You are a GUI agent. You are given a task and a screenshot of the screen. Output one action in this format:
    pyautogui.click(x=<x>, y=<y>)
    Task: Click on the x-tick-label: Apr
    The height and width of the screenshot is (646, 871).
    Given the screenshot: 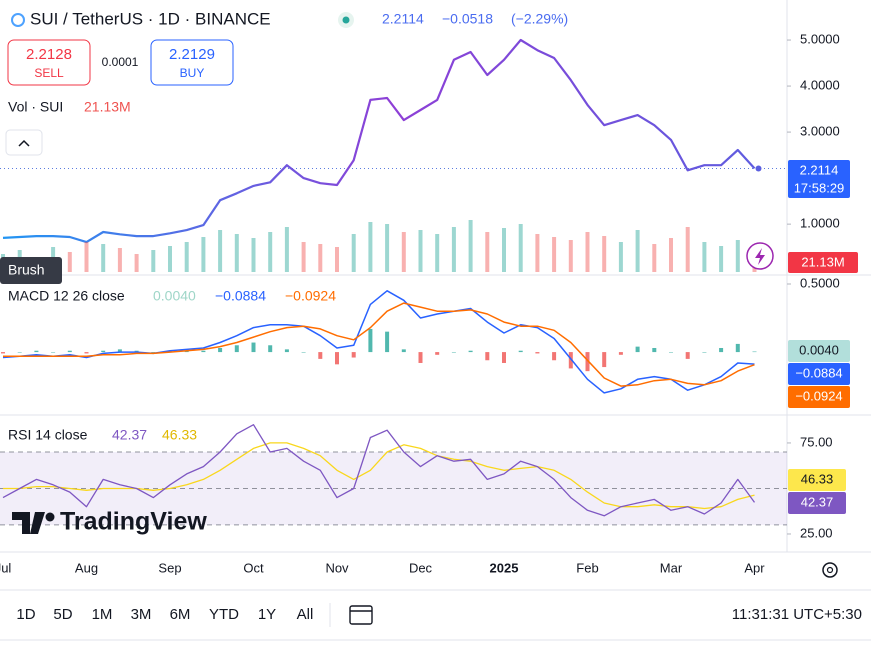 What is the action you would take?
    pyautogui.click(x=754, y=567)
    